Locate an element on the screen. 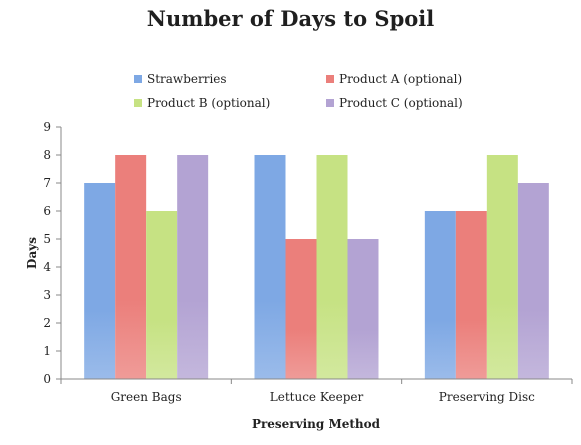 This screenshot has height=445, width=581. y-tick-label: 1 is located at coordinates (47, 351).